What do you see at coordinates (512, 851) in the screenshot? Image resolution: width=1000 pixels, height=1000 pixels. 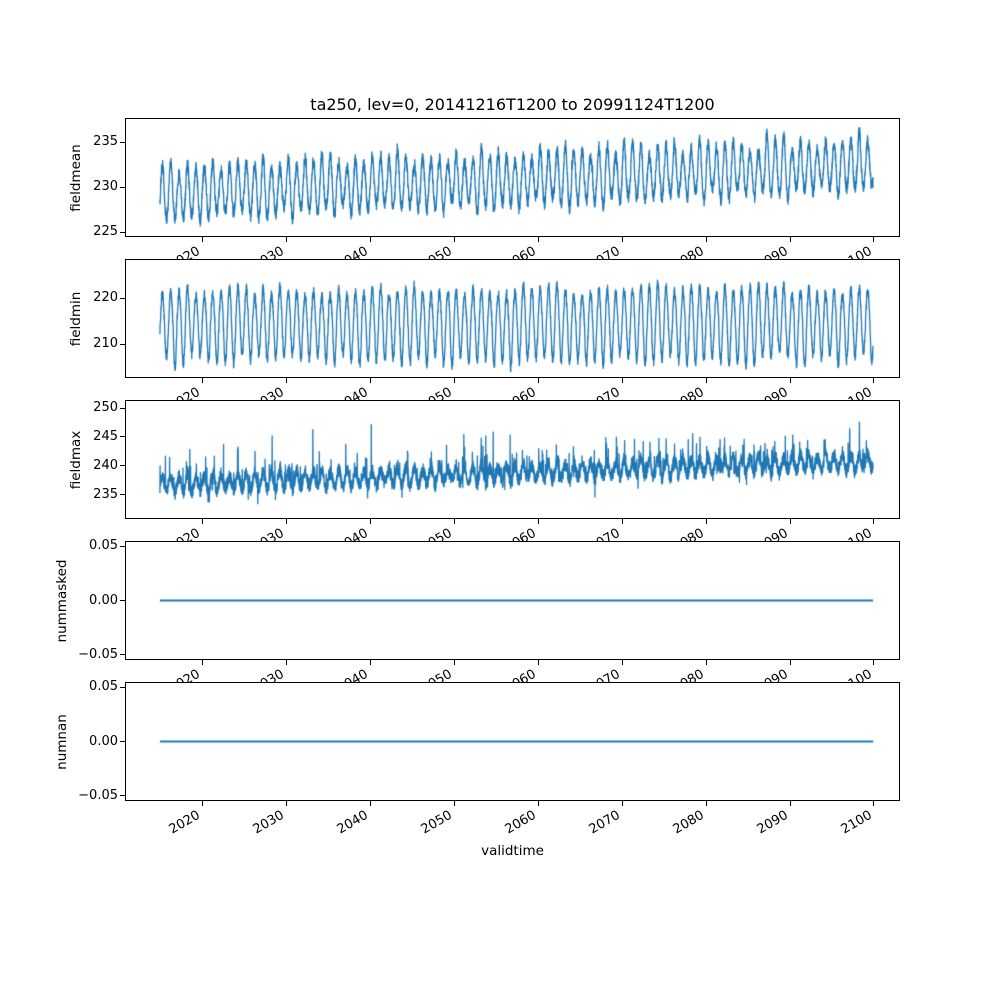 I see `x-axis-label: validtime` at bounding box center [512, 851].